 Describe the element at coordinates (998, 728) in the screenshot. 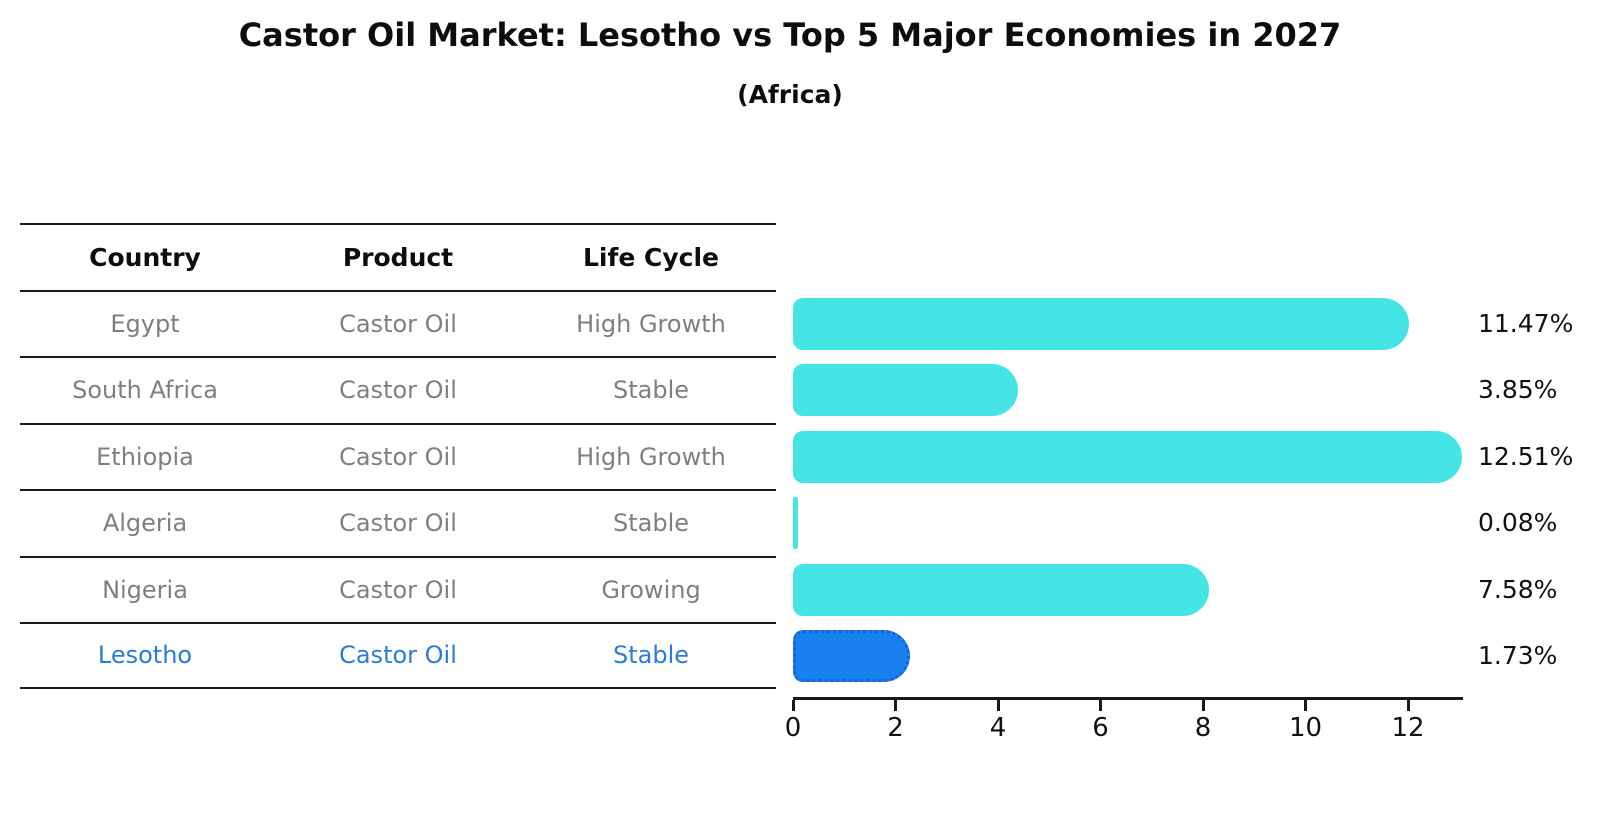

I see `x-tick-label: 4` at that location.